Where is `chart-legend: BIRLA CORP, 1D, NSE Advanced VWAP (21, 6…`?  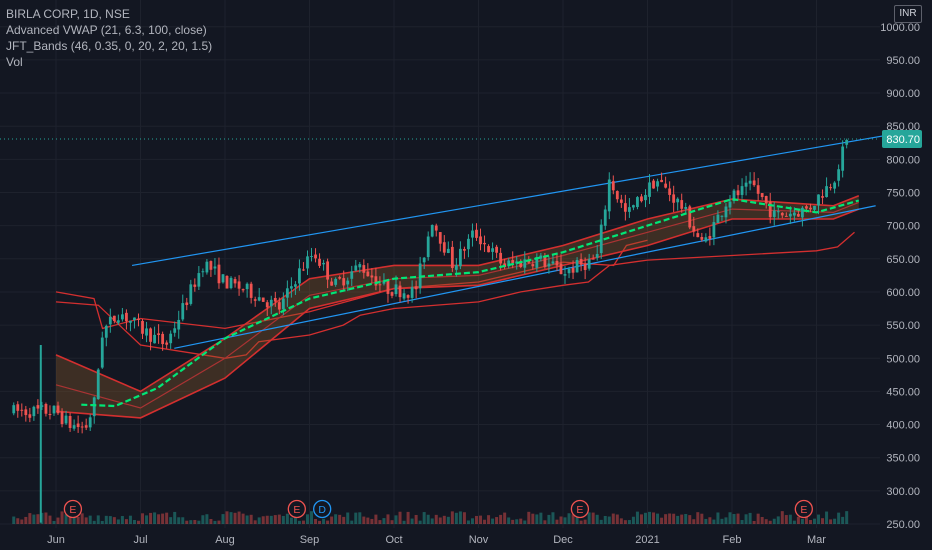 chart-legend: BIRLA CORP, 1D, NSE Advanced VWAP (21, 6… is located at coordinates (109, 38).